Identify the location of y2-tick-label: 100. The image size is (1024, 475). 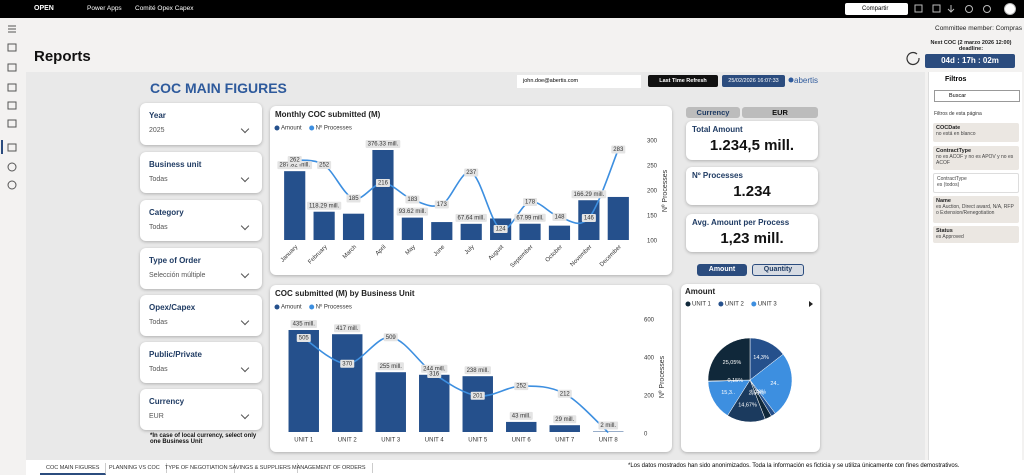
(652, 242).